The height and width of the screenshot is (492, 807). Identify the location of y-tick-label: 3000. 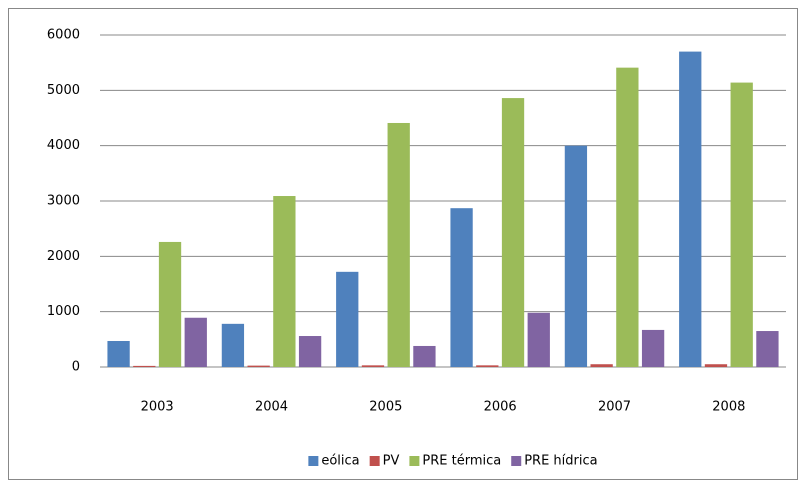
(63, 201).